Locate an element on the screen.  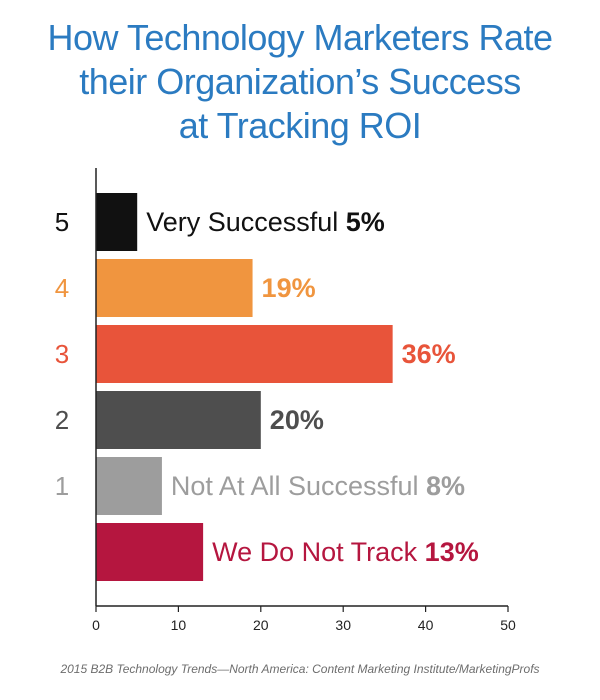
chart-title-line: How Technology Marketers Rate is located at coordinates (300, 37).